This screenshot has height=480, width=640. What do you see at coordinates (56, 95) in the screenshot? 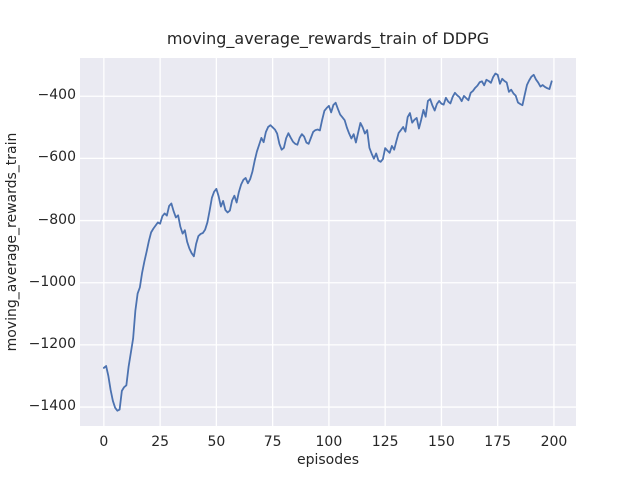
I see `y-tick-label: −400` at bounding box center [56, 95].